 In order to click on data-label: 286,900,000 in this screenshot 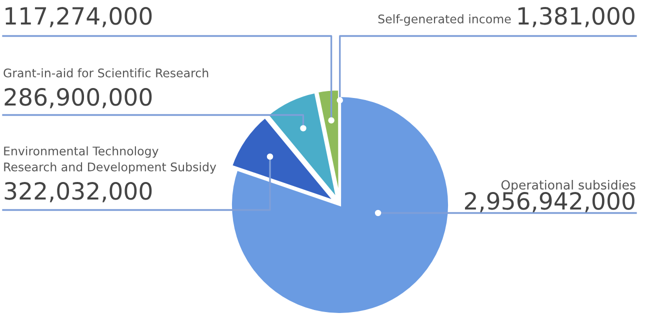, I will do `click(78, 98)`.